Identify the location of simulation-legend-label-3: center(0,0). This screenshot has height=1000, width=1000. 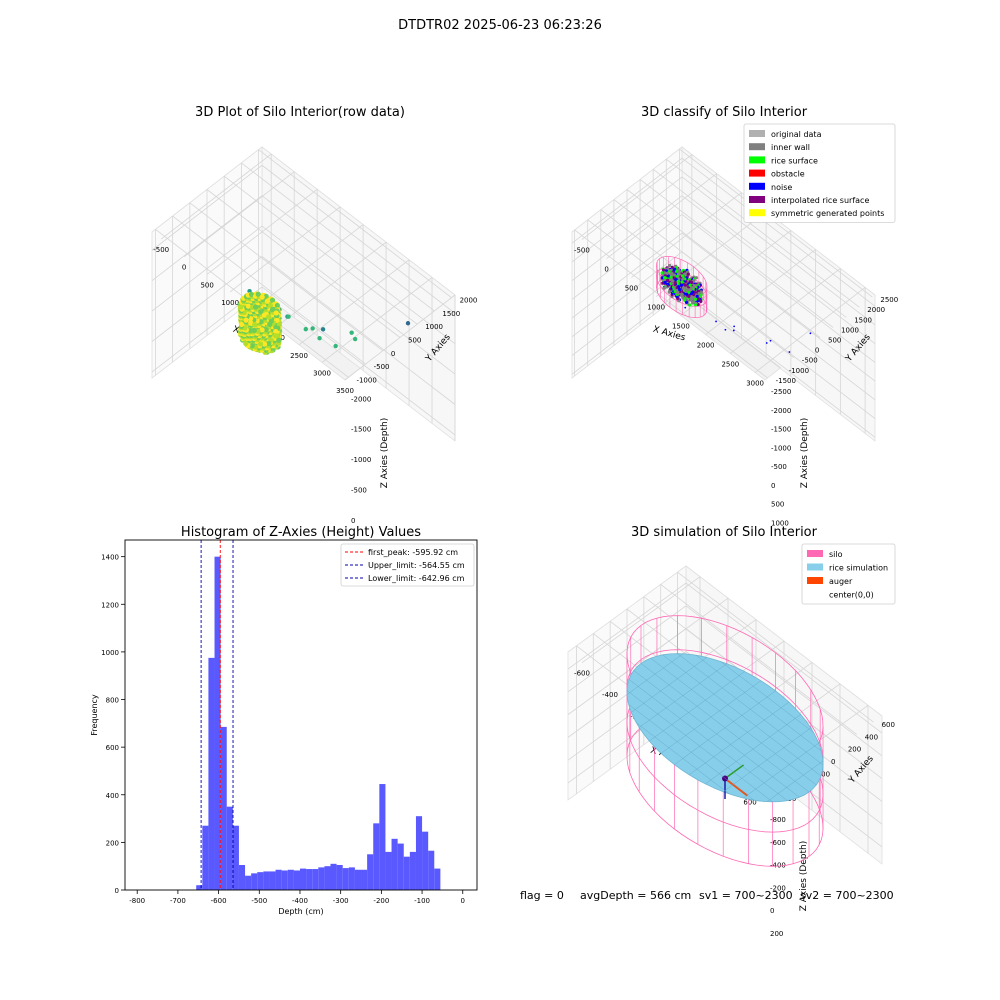
(851, 595).